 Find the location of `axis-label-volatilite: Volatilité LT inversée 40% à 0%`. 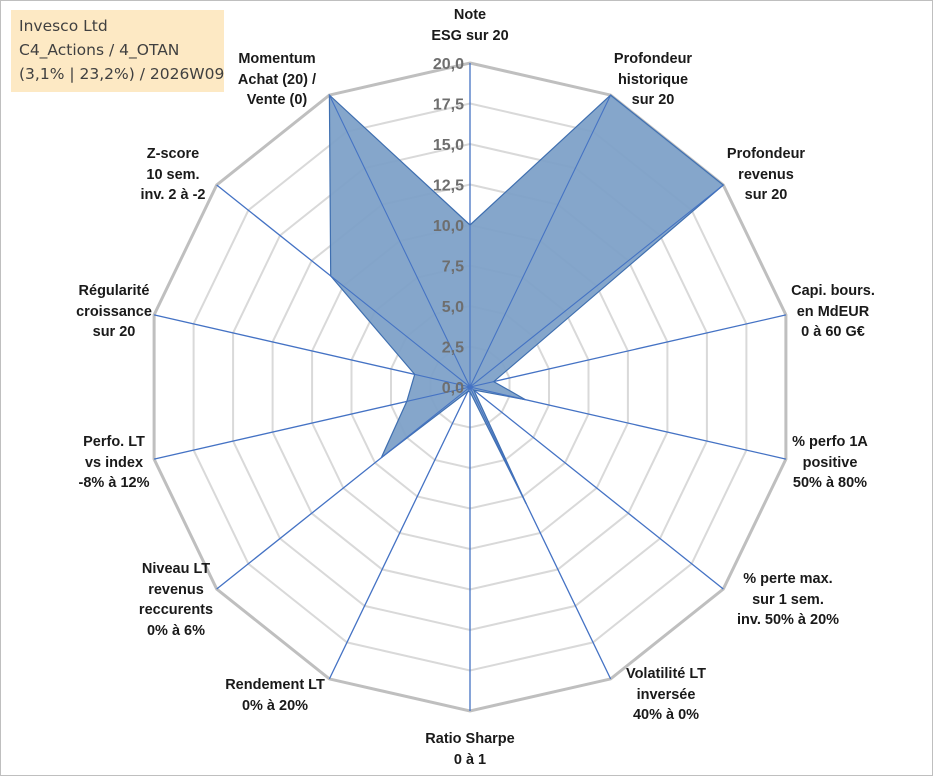

axis-label-volatilite: Volatilité LT inversée 40% à 0% is located at coordinates (666, 695).